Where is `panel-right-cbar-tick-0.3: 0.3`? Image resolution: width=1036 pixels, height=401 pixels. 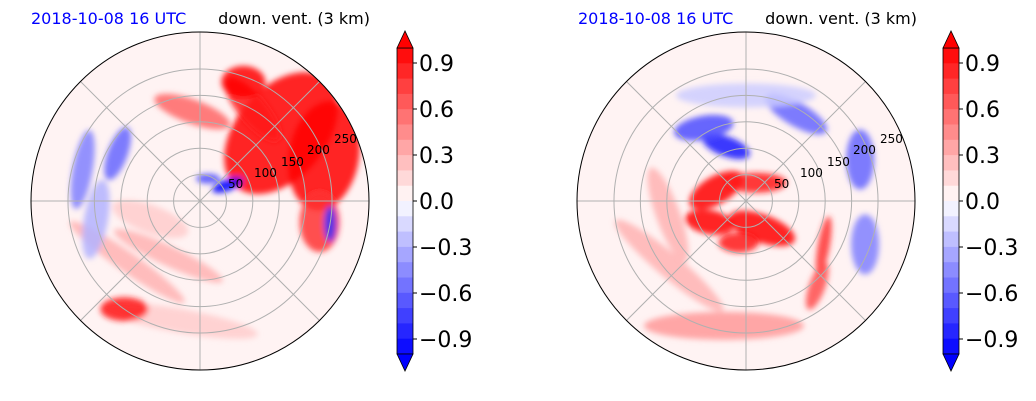
panel-right-cbar-tick-0.3: 0.3 is located at coordinates (982, 156).